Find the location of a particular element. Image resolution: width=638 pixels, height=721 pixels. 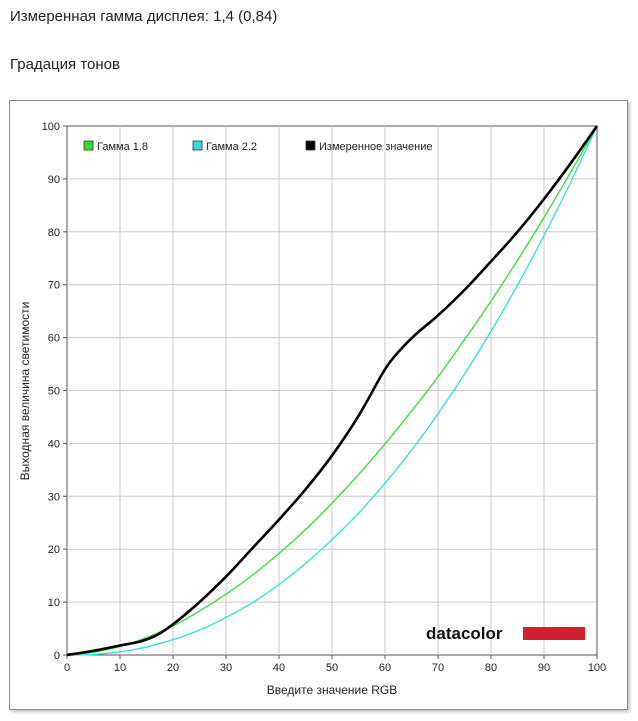

measured-gamma-text: Измеренная гамма дисплея: 1,4 (0,84) is located at coordinates (144, 16).